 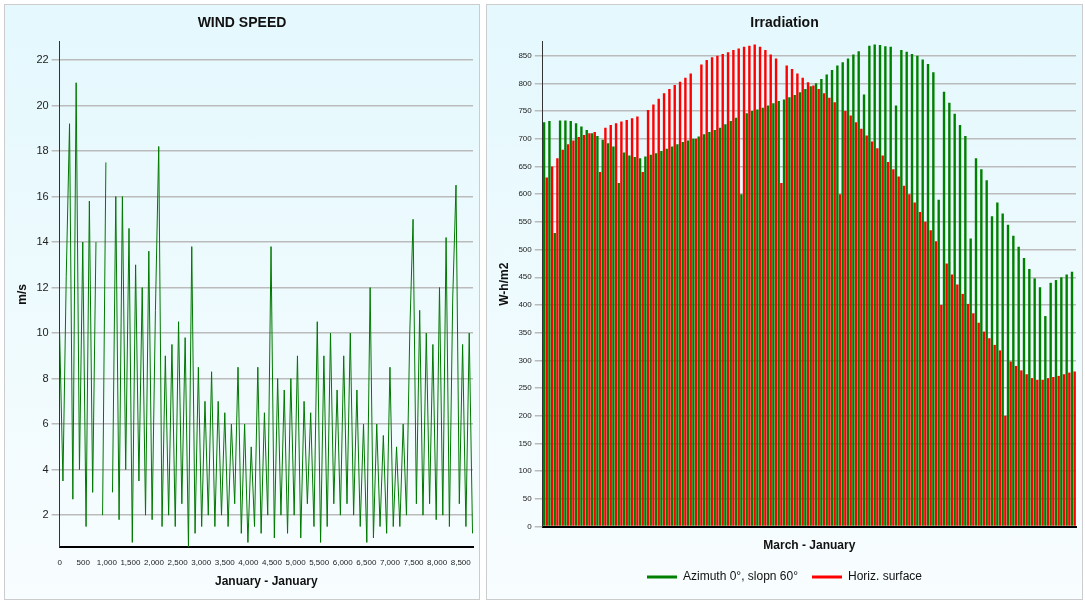 What do you see at coordinates (154, 562) in the screenshot?
I see `x-tick-label: 2,000` at bounding box center [154, 562].